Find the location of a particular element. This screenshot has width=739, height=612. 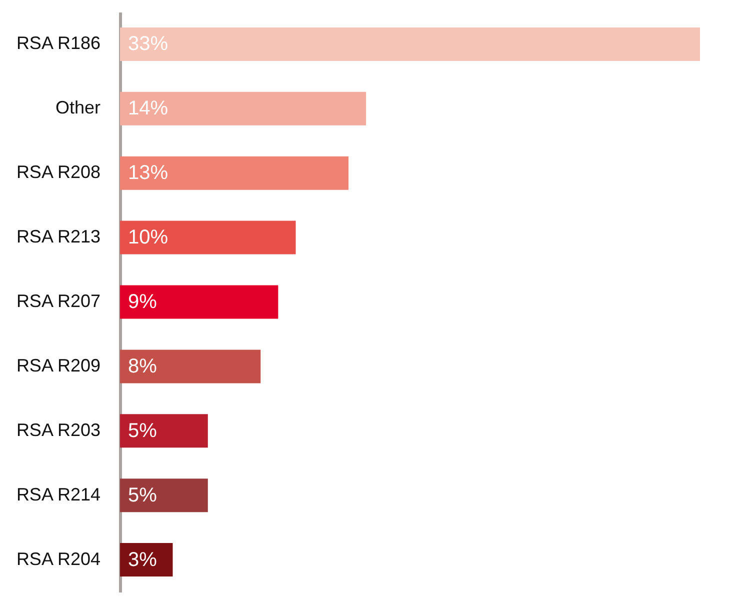

y-tick-label: Other is located at coordinates (77, 108).